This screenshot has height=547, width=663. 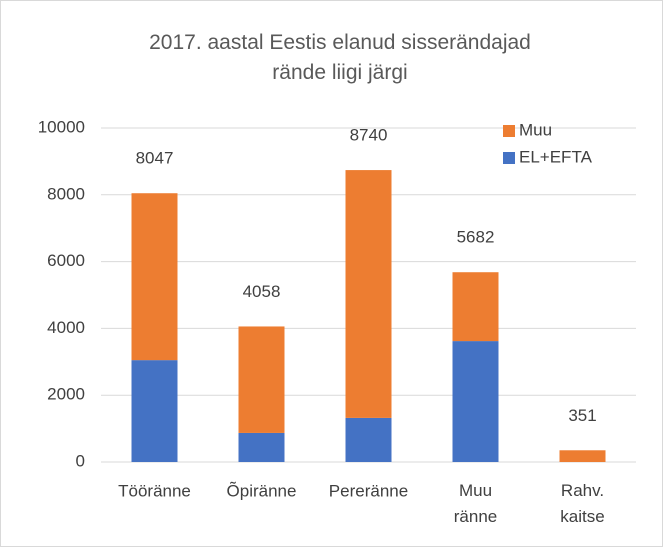 What do you see at coordinates (66, 327) in the screenshot?
I see `y-tick-label: 4000` at bounding box center [66, 327].